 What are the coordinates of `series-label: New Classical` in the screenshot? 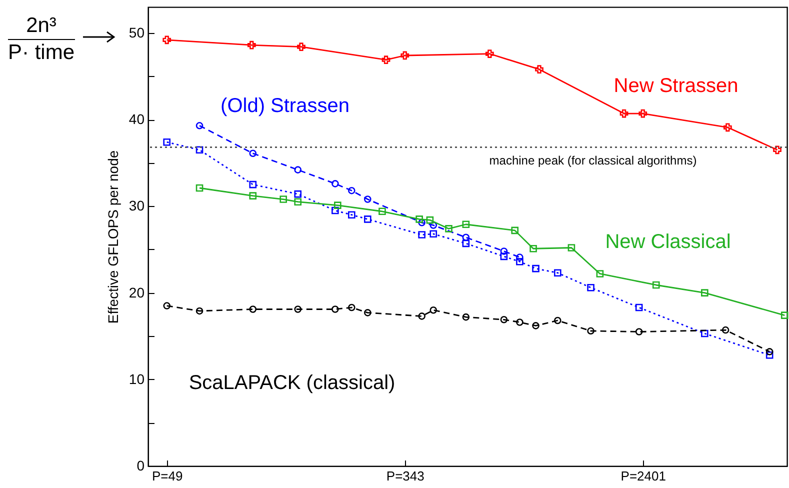 It's located at (668, 242).